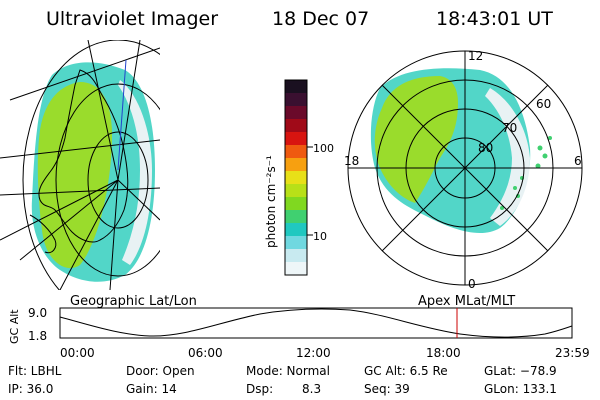  Describe the element at coordinates (313, 353) in the screenshot. I see `time-tick-1200: 12:00` at that location.